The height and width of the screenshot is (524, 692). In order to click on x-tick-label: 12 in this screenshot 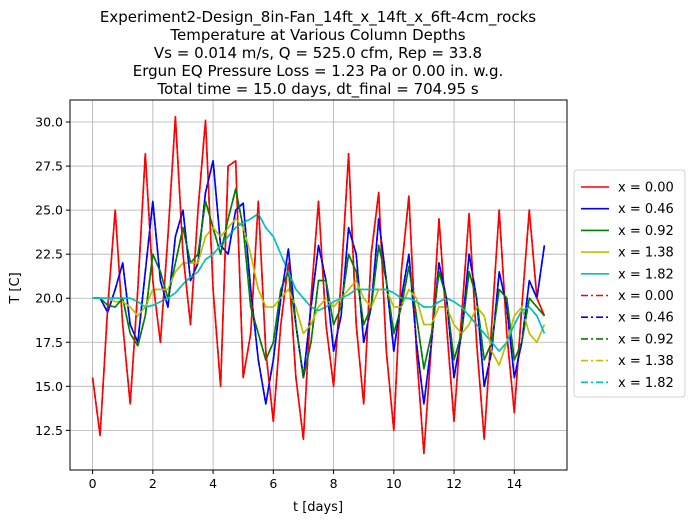, I will do `click(454, 483)`.